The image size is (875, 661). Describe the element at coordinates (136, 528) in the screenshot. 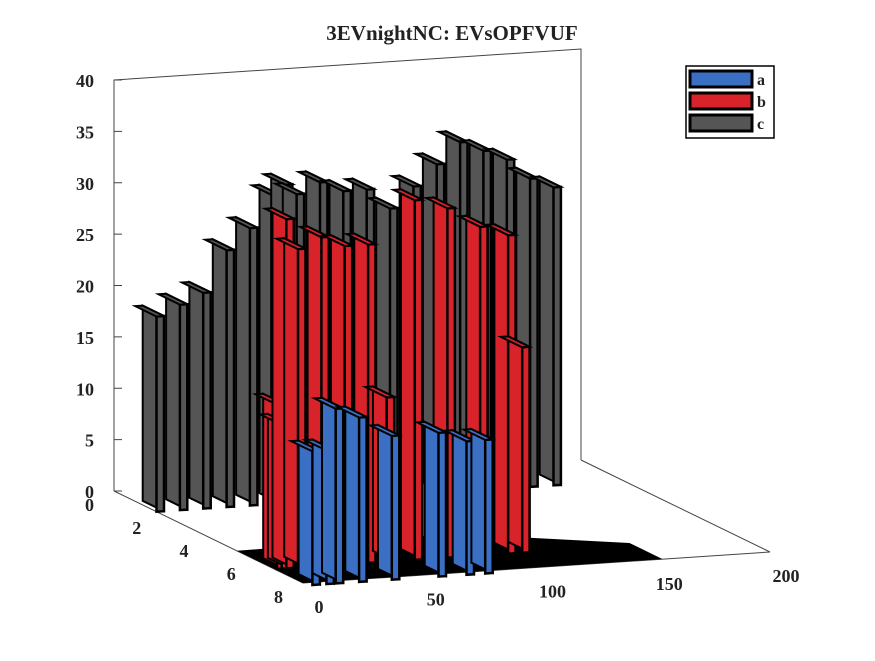

I see `y-tick-label: 2` at that location.